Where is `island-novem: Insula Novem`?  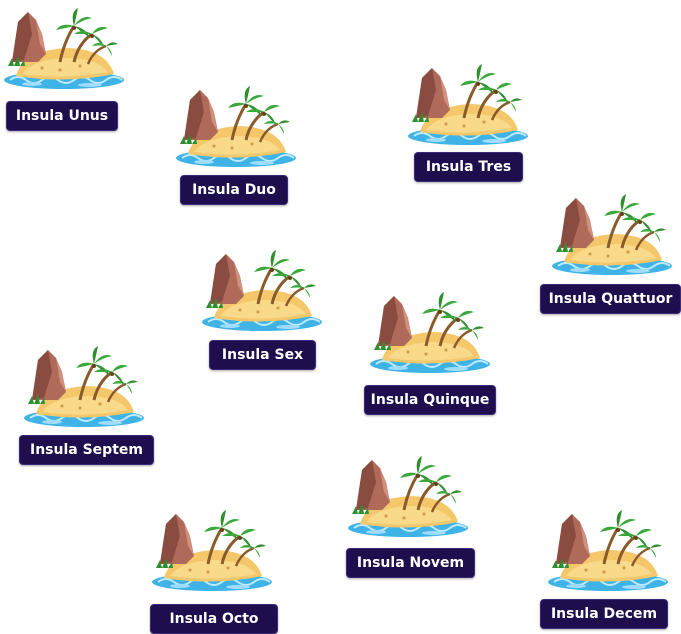
island-novem: Insula Novem is located at coordinates (410, 514).